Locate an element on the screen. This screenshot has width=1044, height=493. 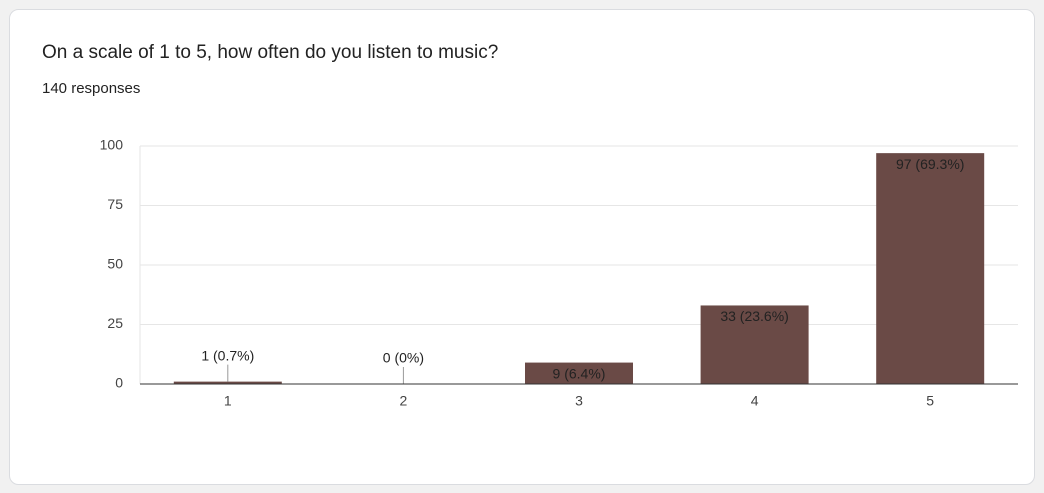
y-tick-label: 50 is located at coordinates (115, 264).